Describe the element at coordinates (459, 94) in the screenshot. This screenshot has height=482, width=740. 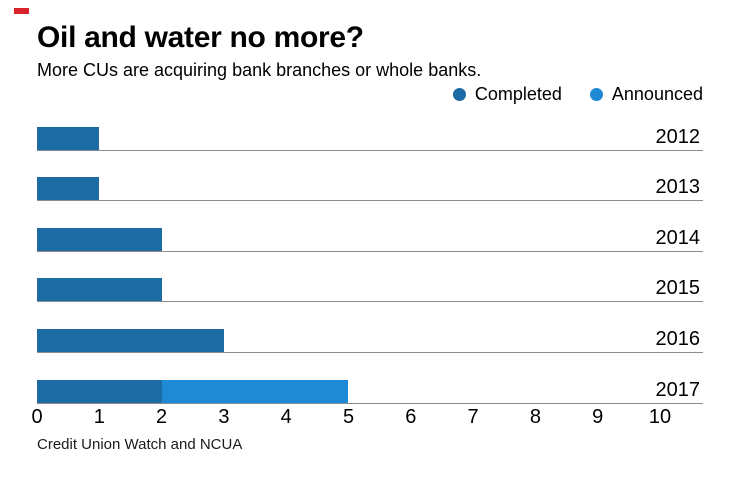
I see `completed-dot-icon` at that location.